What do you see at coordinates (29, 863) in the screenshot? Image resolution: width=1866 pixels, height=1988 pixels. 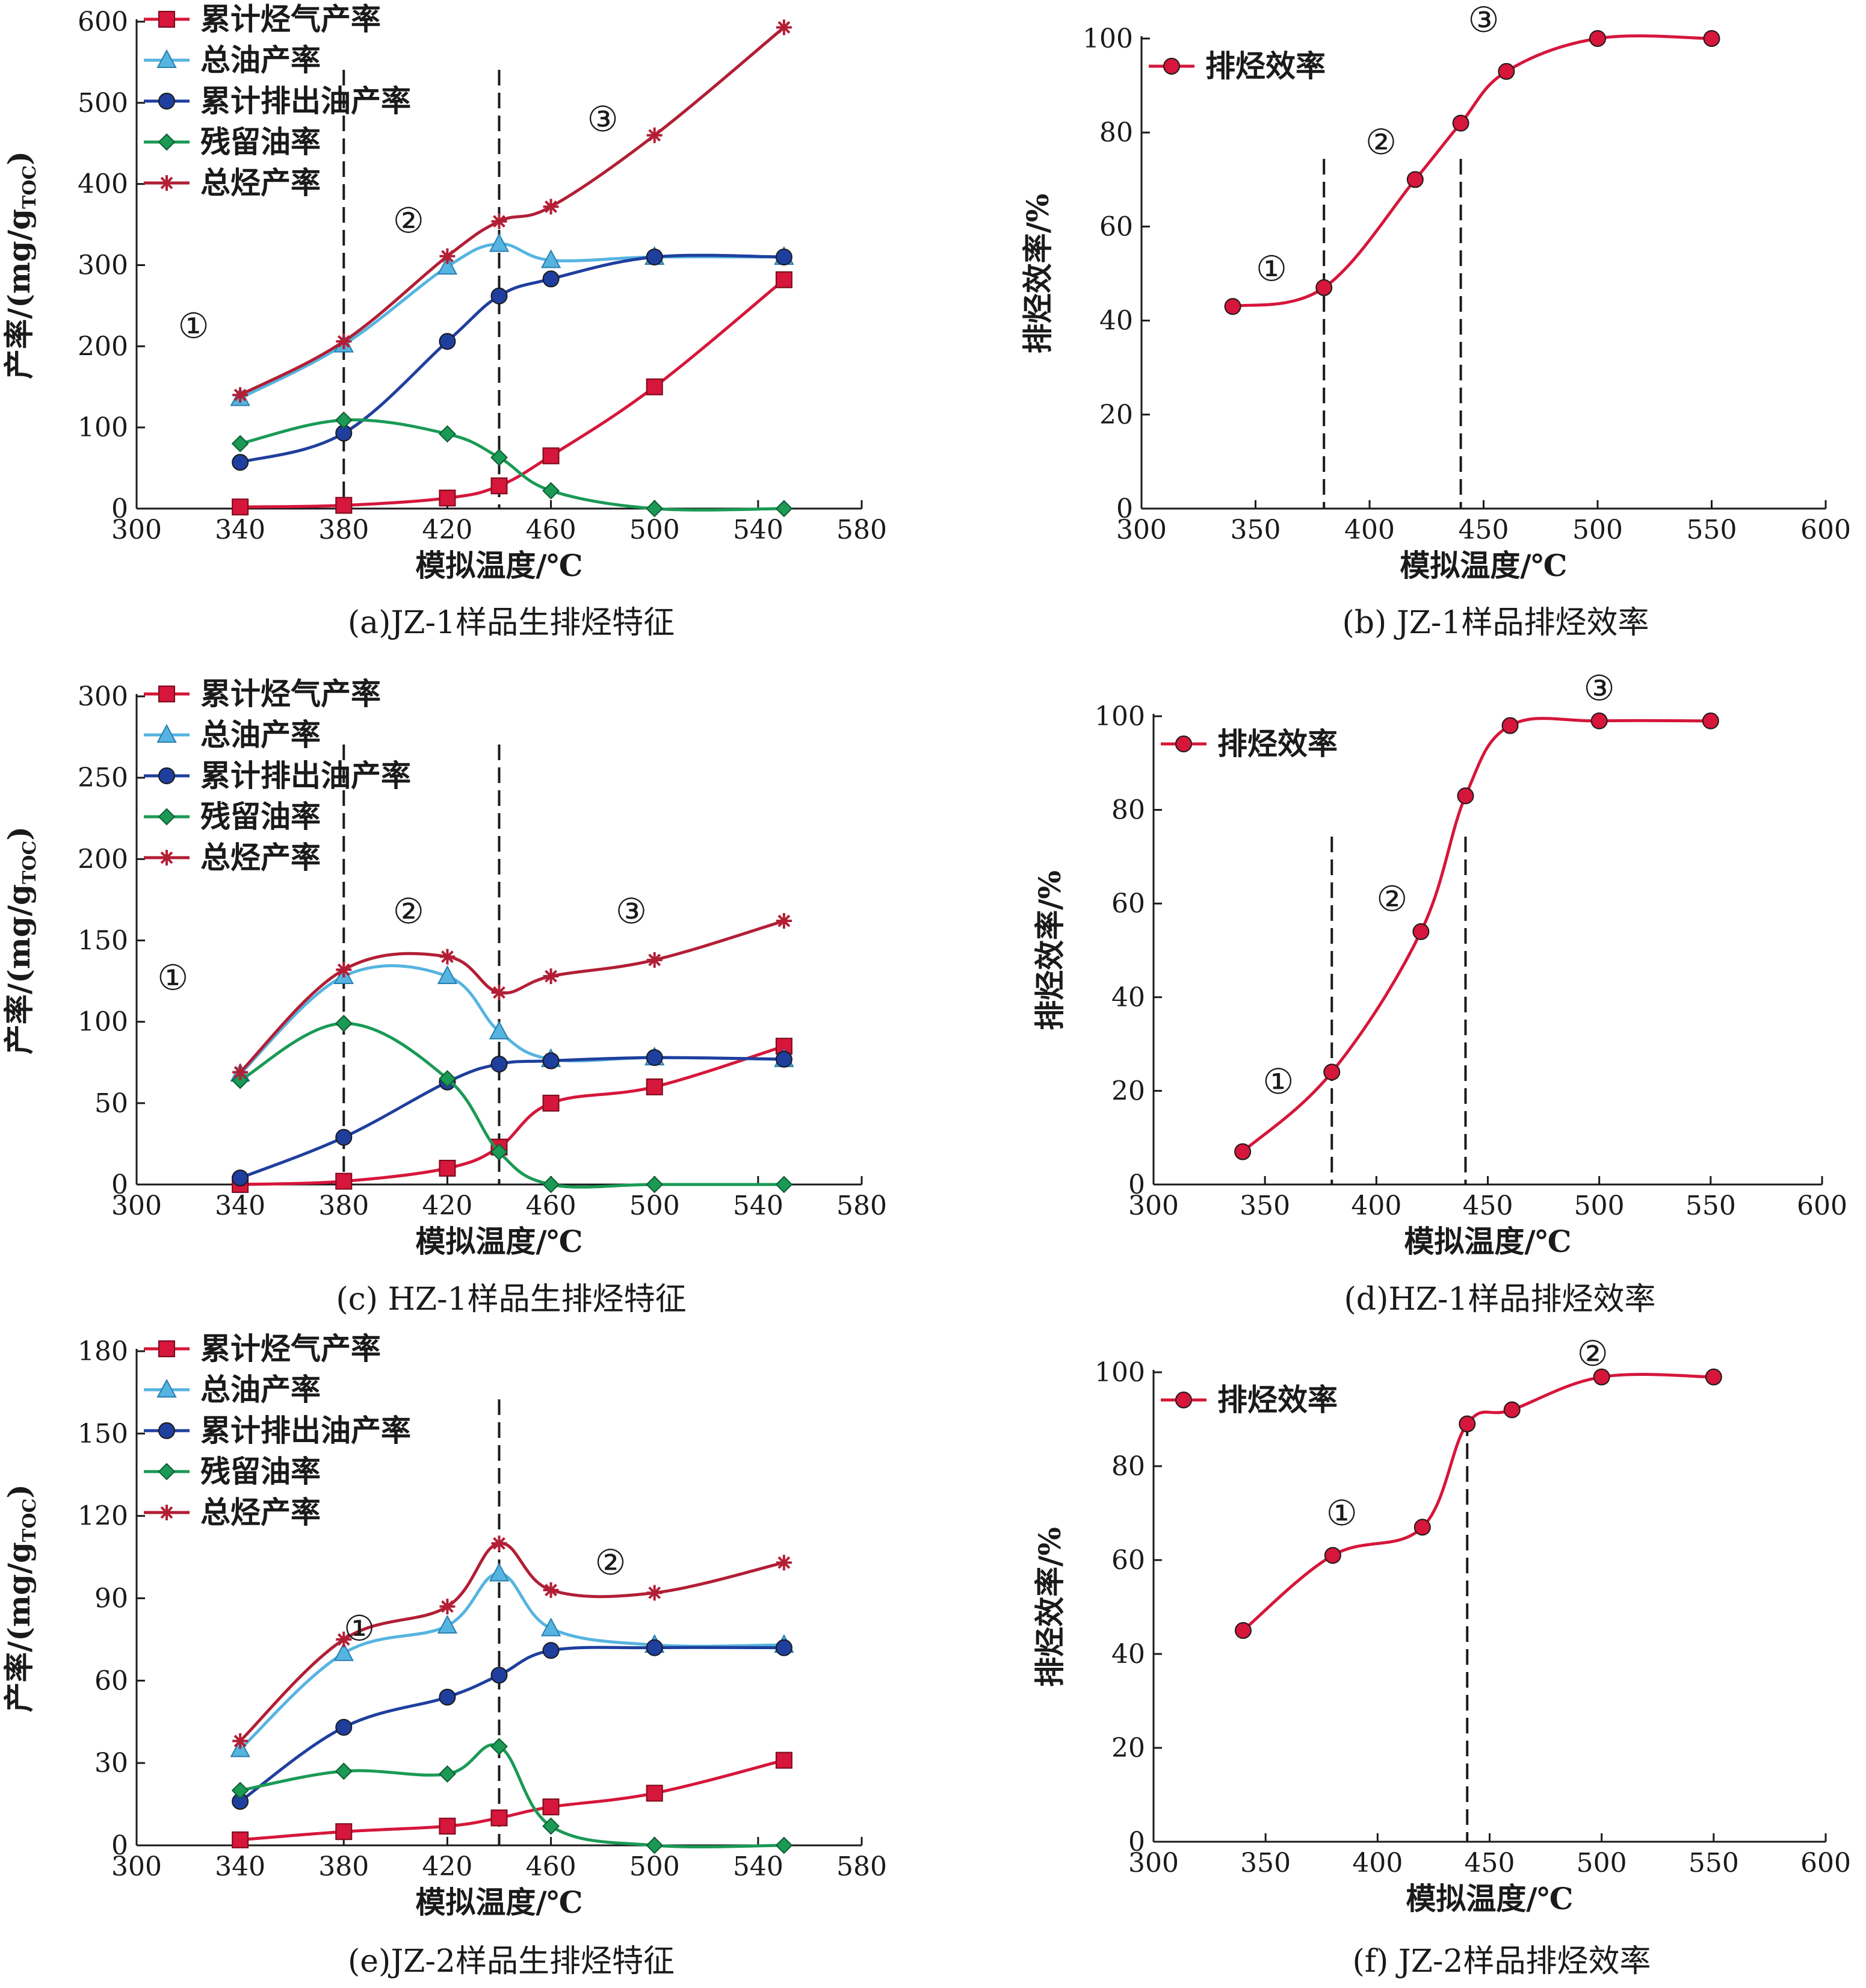 I see `y-axis-title-subscript: TOC` at bounding box center [29, 863].